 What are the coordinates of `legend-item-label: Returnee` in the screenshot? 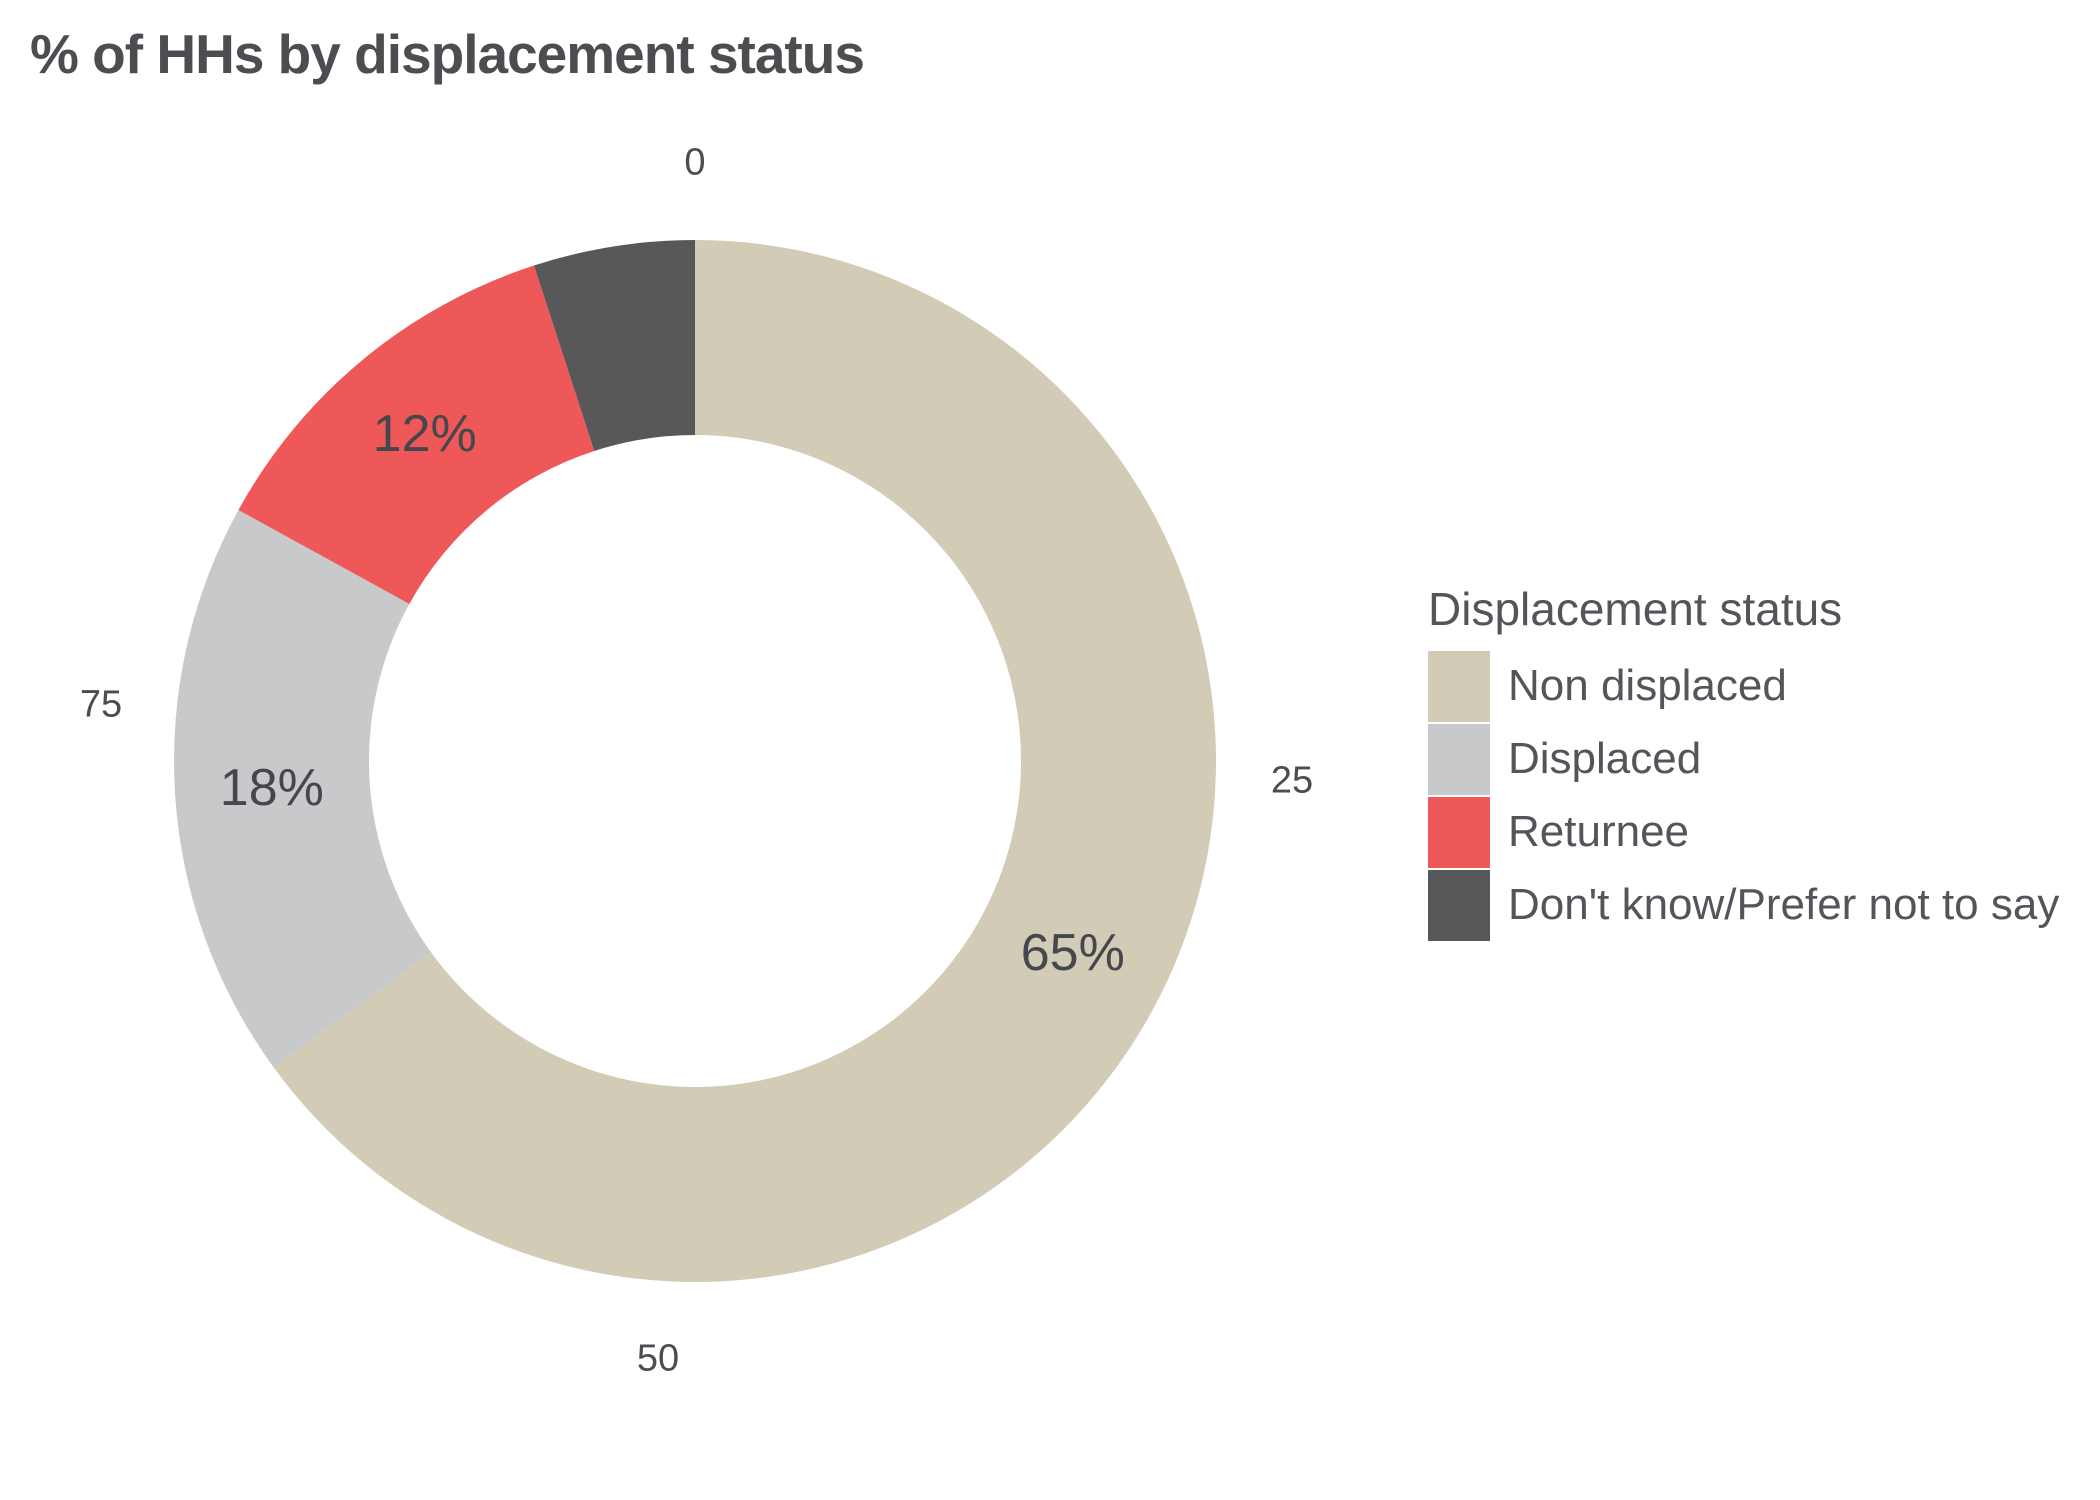 It's located at (1599, 832).